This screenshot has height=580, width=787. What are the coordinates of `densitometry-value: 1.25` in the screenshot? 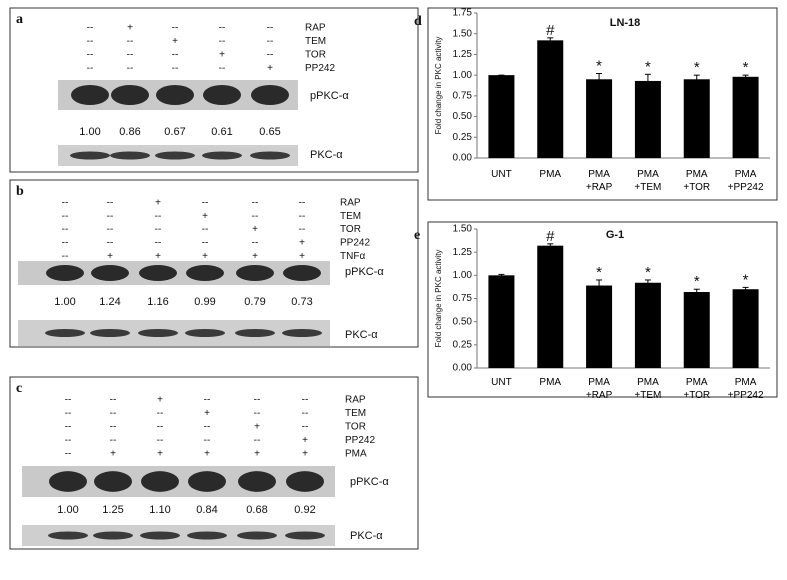 It's located at (112, 510).